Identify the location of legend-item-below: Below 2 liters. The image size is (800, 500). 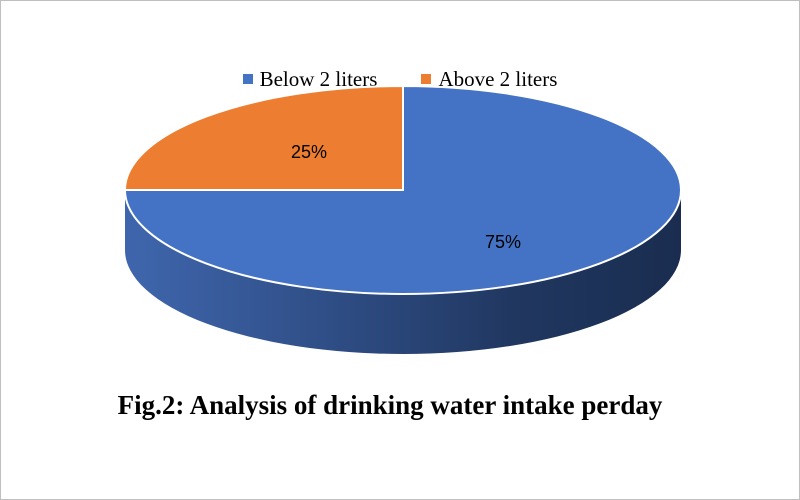
(309, 79).